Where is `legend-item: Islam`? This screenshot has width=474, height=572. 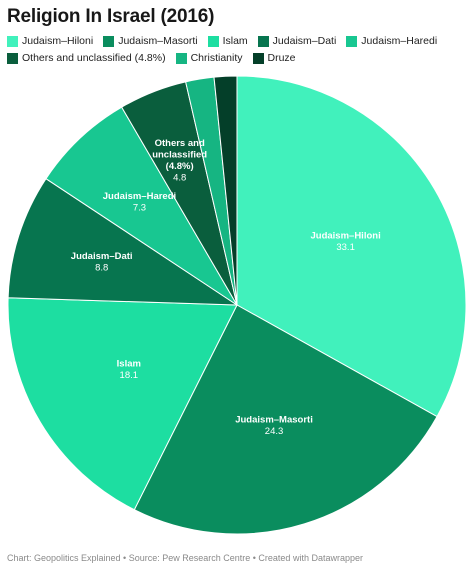
legend-item: Islam is located at coordinates (227, 41).